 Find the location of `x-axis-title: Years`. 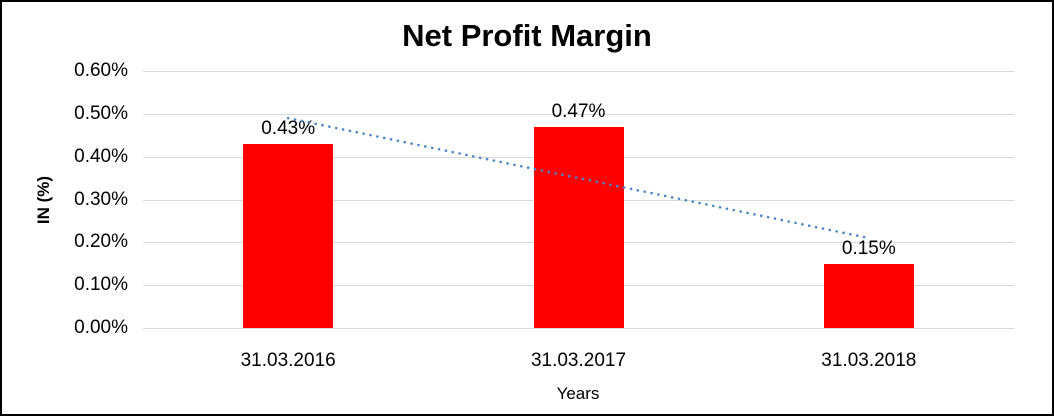

x-axis-title: Years is located at coordinates (578, 393).